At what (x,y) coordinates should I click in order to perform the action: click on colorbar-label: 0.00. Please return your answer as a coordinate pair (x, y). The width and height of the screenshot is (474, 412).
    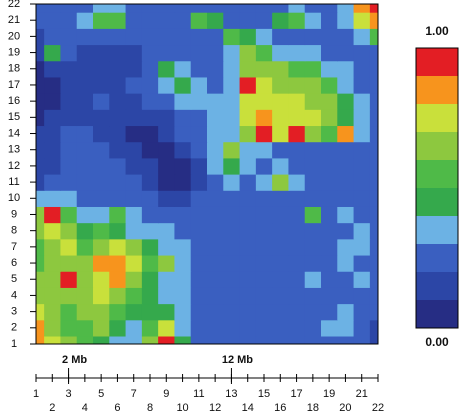
    Looking at the image, I should click on (437, 342).